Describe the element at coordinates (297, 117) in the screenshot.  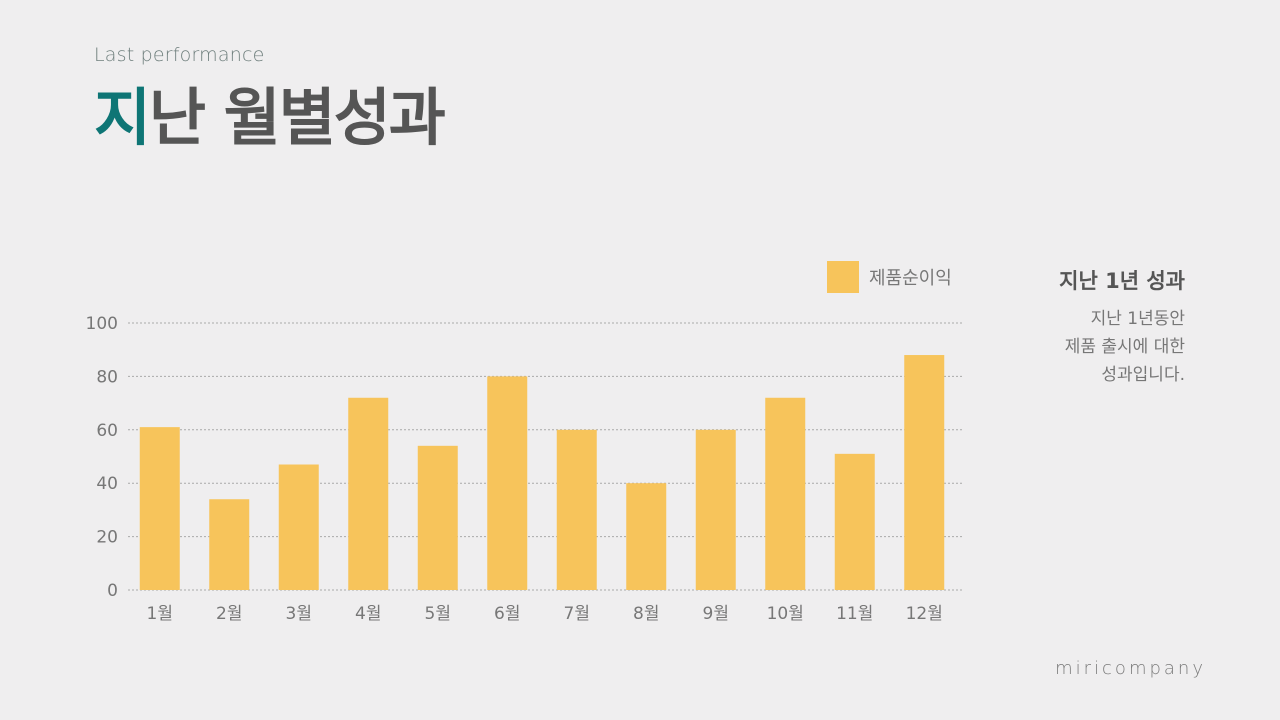
I see `title-rest: 난 월별성과` at that location.